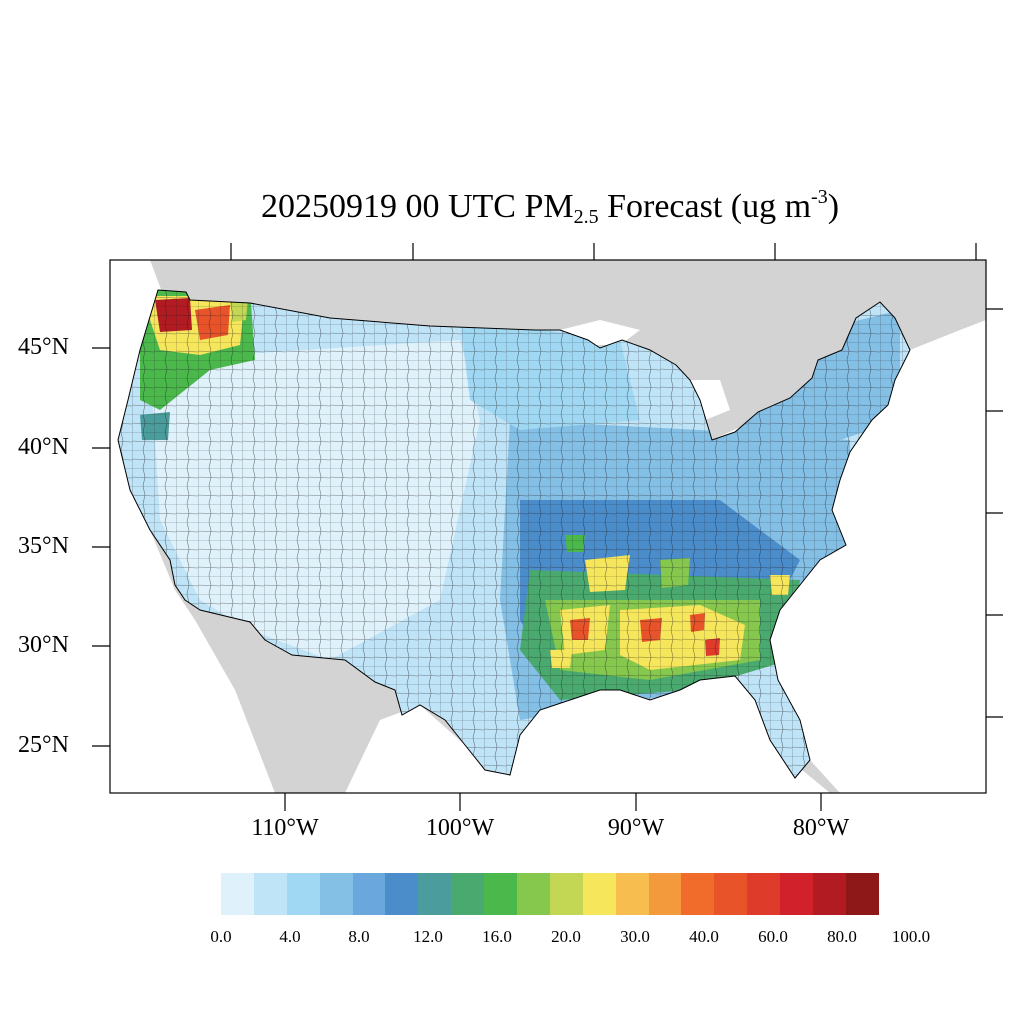 Image resolution: width=1024 pixels, height=1024 pixels. What do you see at coordinates (43, 546) in the screenshot?
I see `lat-label-35: 35°N` at bounding box center [43, 546].